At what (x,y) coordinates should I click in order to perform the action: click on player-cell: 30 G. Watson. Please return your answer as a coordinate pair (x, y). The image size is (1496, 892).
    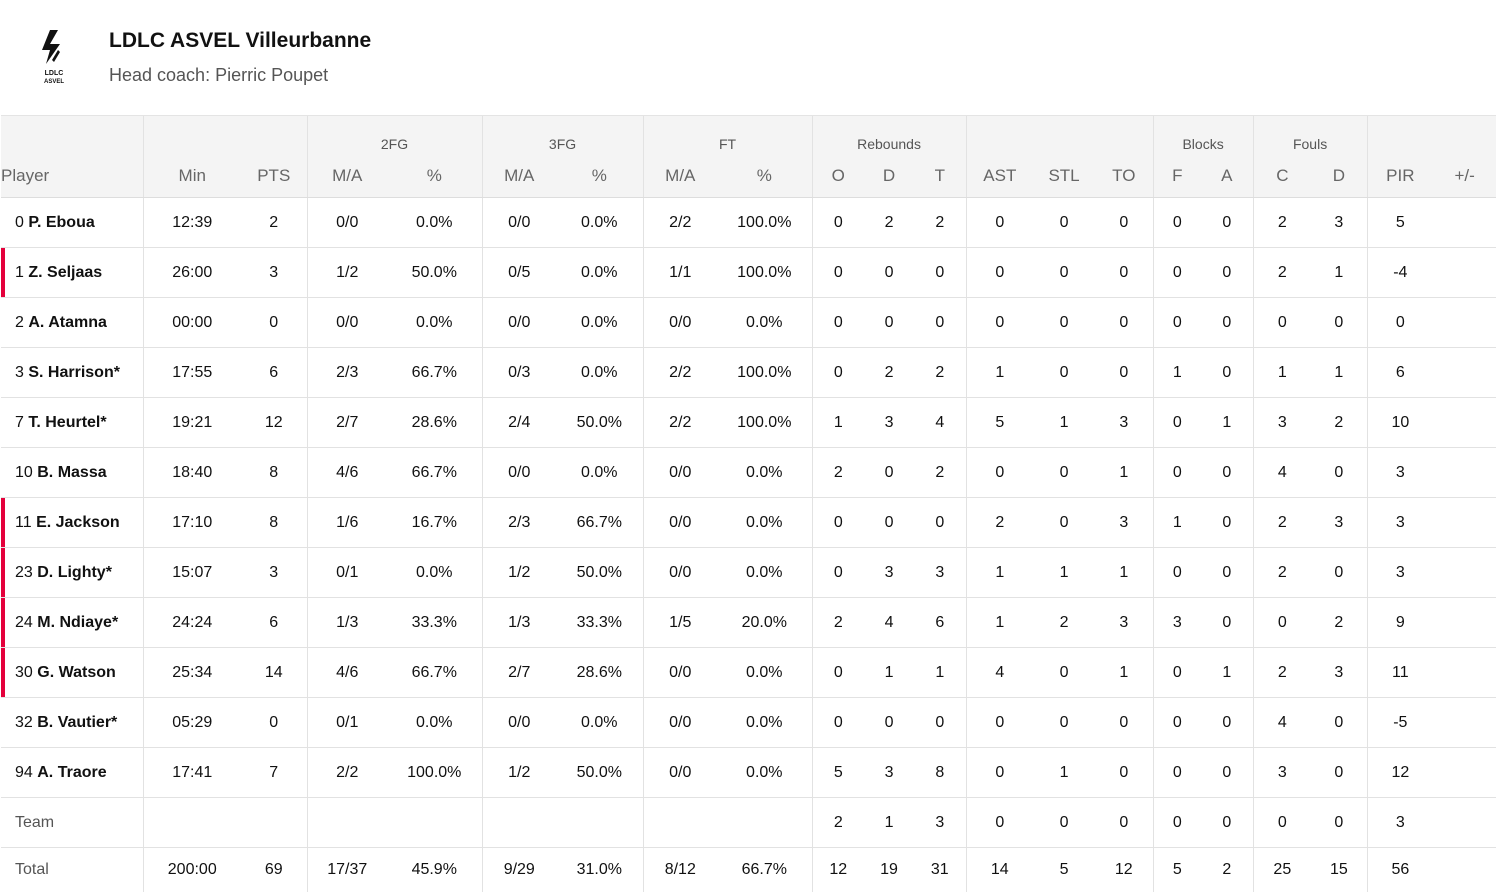
    Looking at the image, I should click on (72, 673).